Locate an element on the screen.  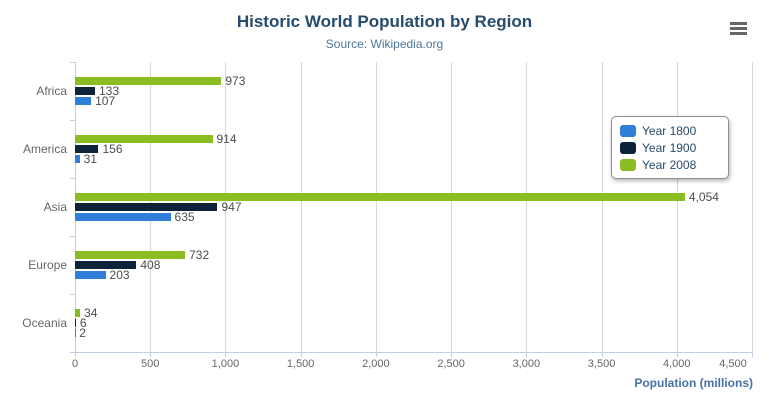
bar-value-label: 203 is located at coordinates (119, 275).